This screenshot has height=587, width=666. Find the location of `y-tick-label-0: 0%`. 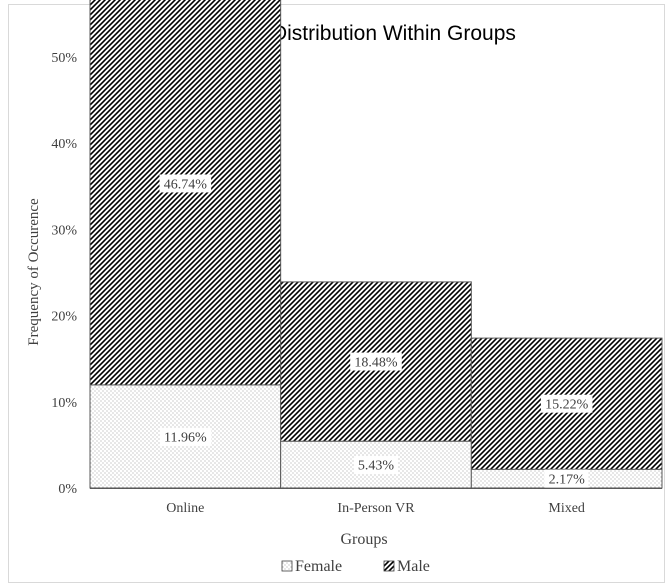

y-tick-label-0: 0% is located at coordinates (67, 489).